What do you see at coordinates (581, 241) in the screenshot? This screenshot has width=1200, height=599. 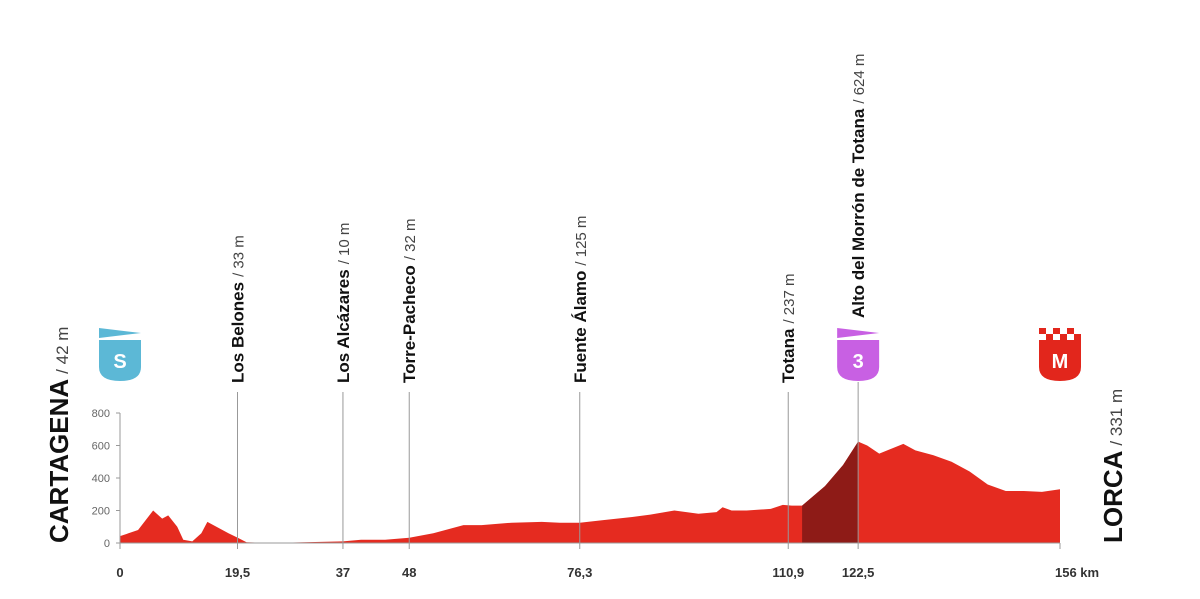 I see `waypoint-label-elevation: / 125 m` at bounding box center [581, 241].